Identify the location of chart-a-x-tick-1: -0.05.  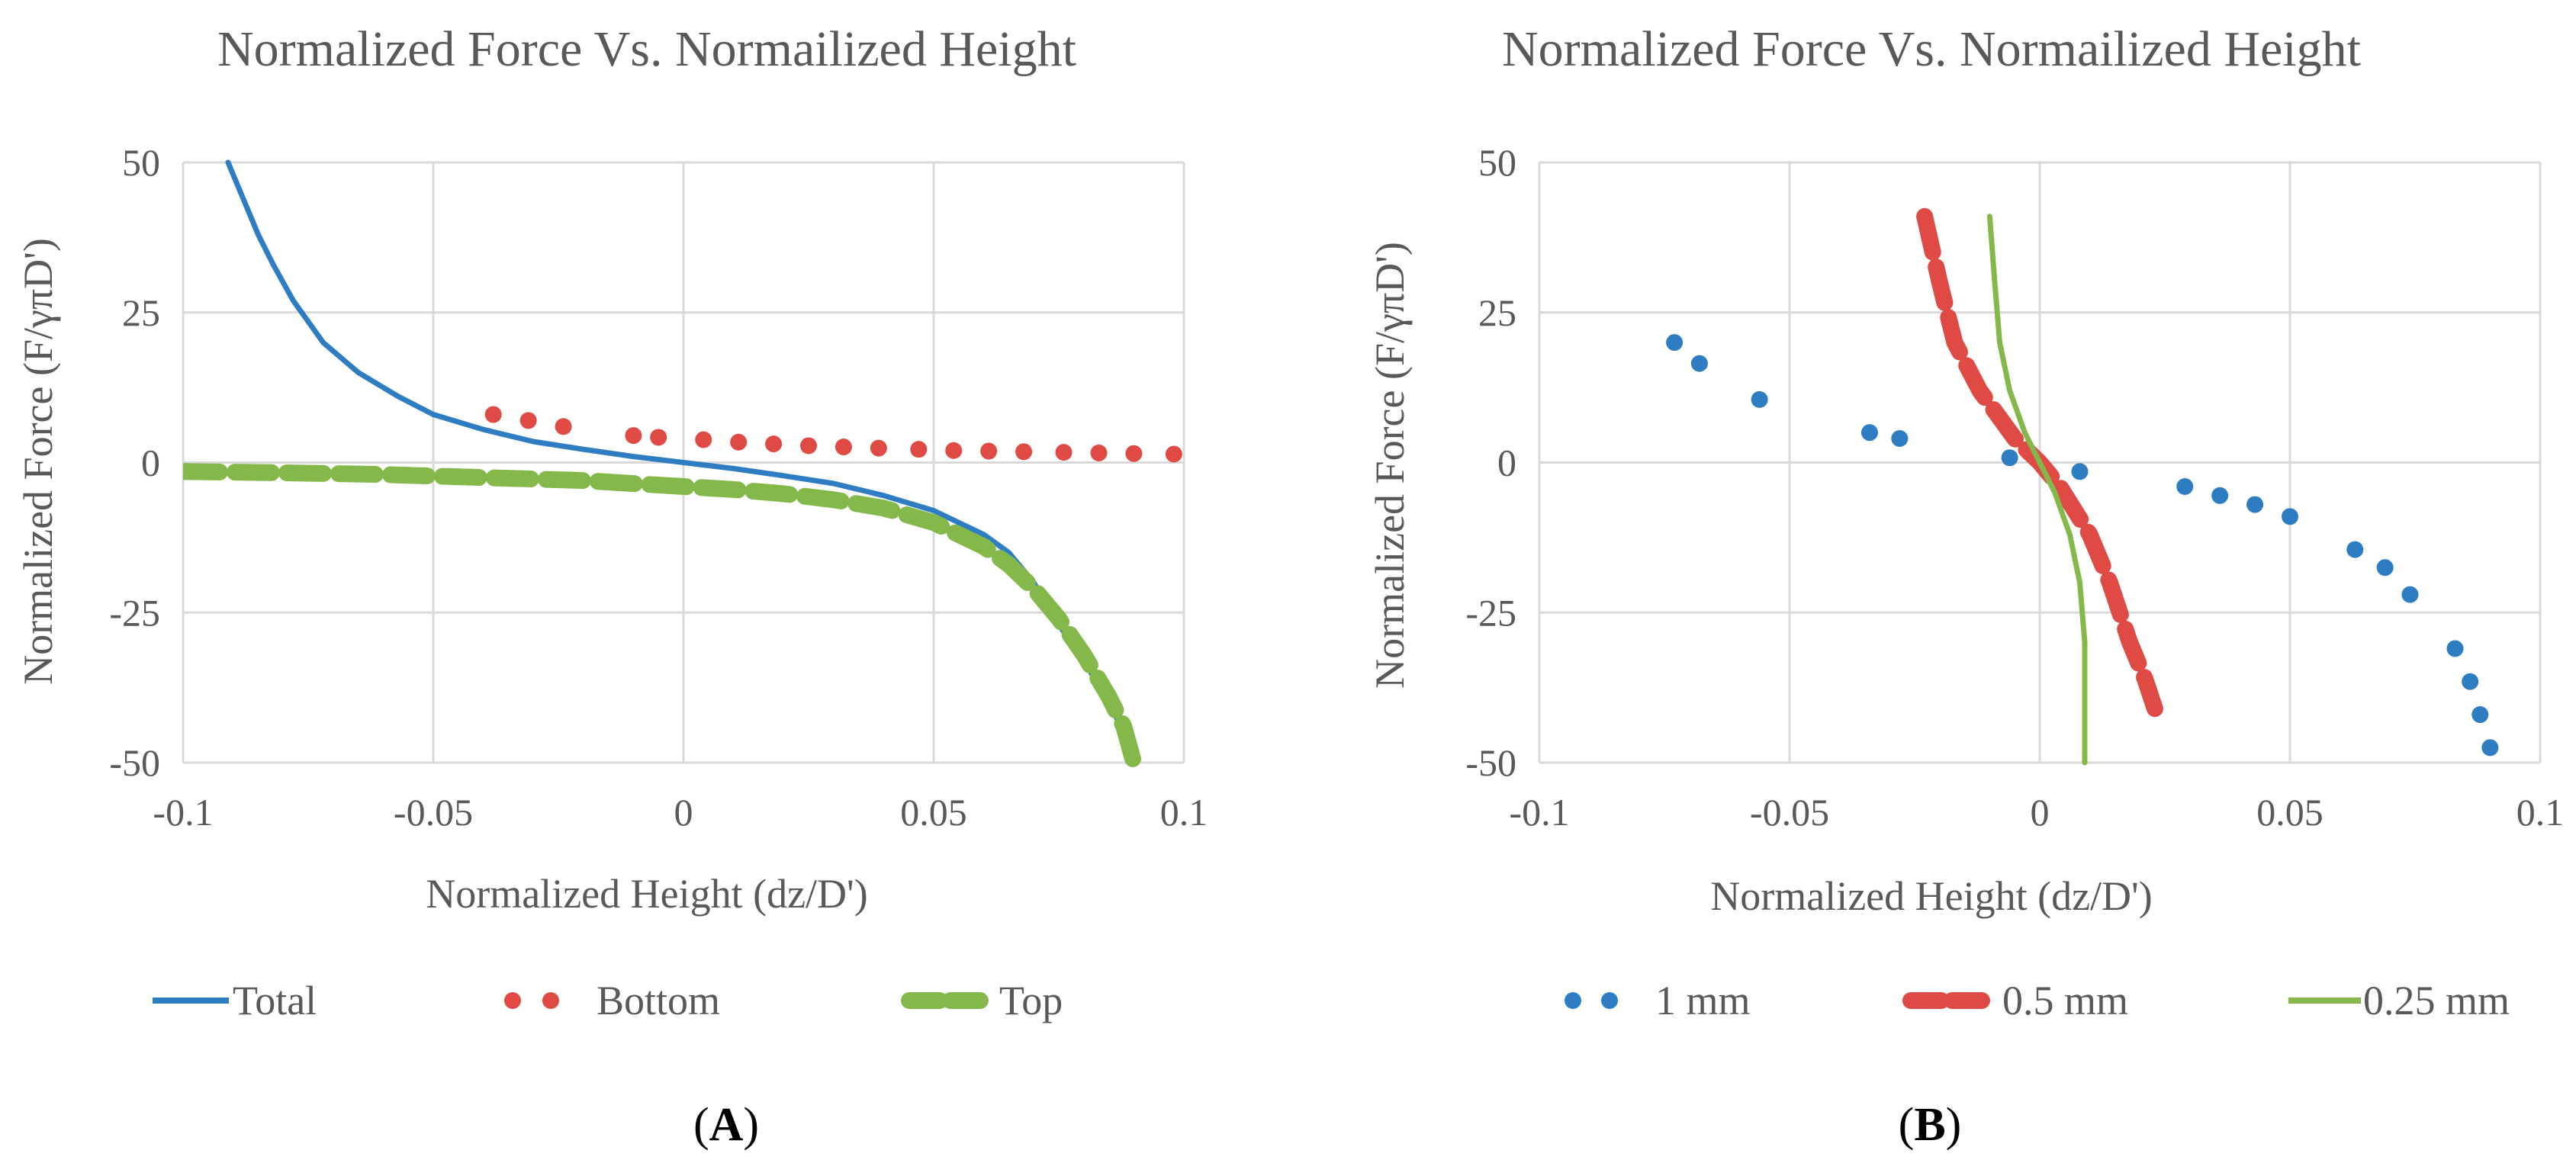
(434, 812).